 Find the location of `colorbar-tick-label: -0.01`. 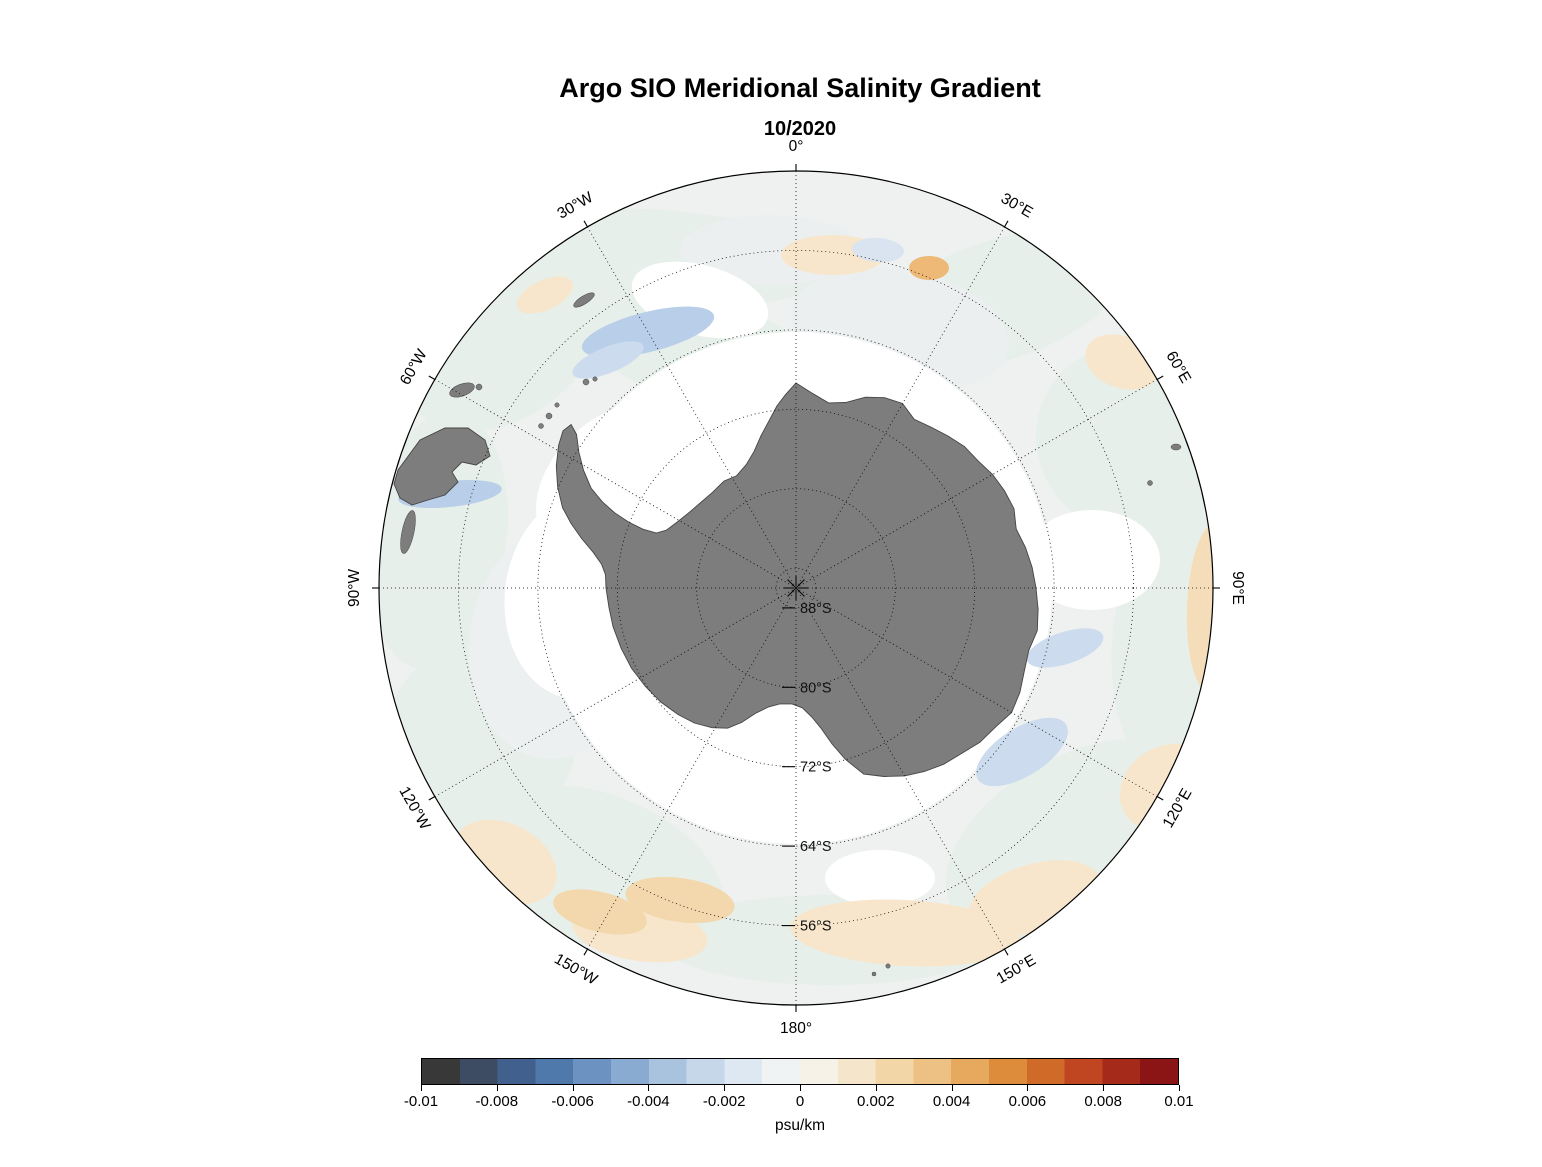

colorbar-tick-label: -0.01 is located at coordinates (421, 1101).